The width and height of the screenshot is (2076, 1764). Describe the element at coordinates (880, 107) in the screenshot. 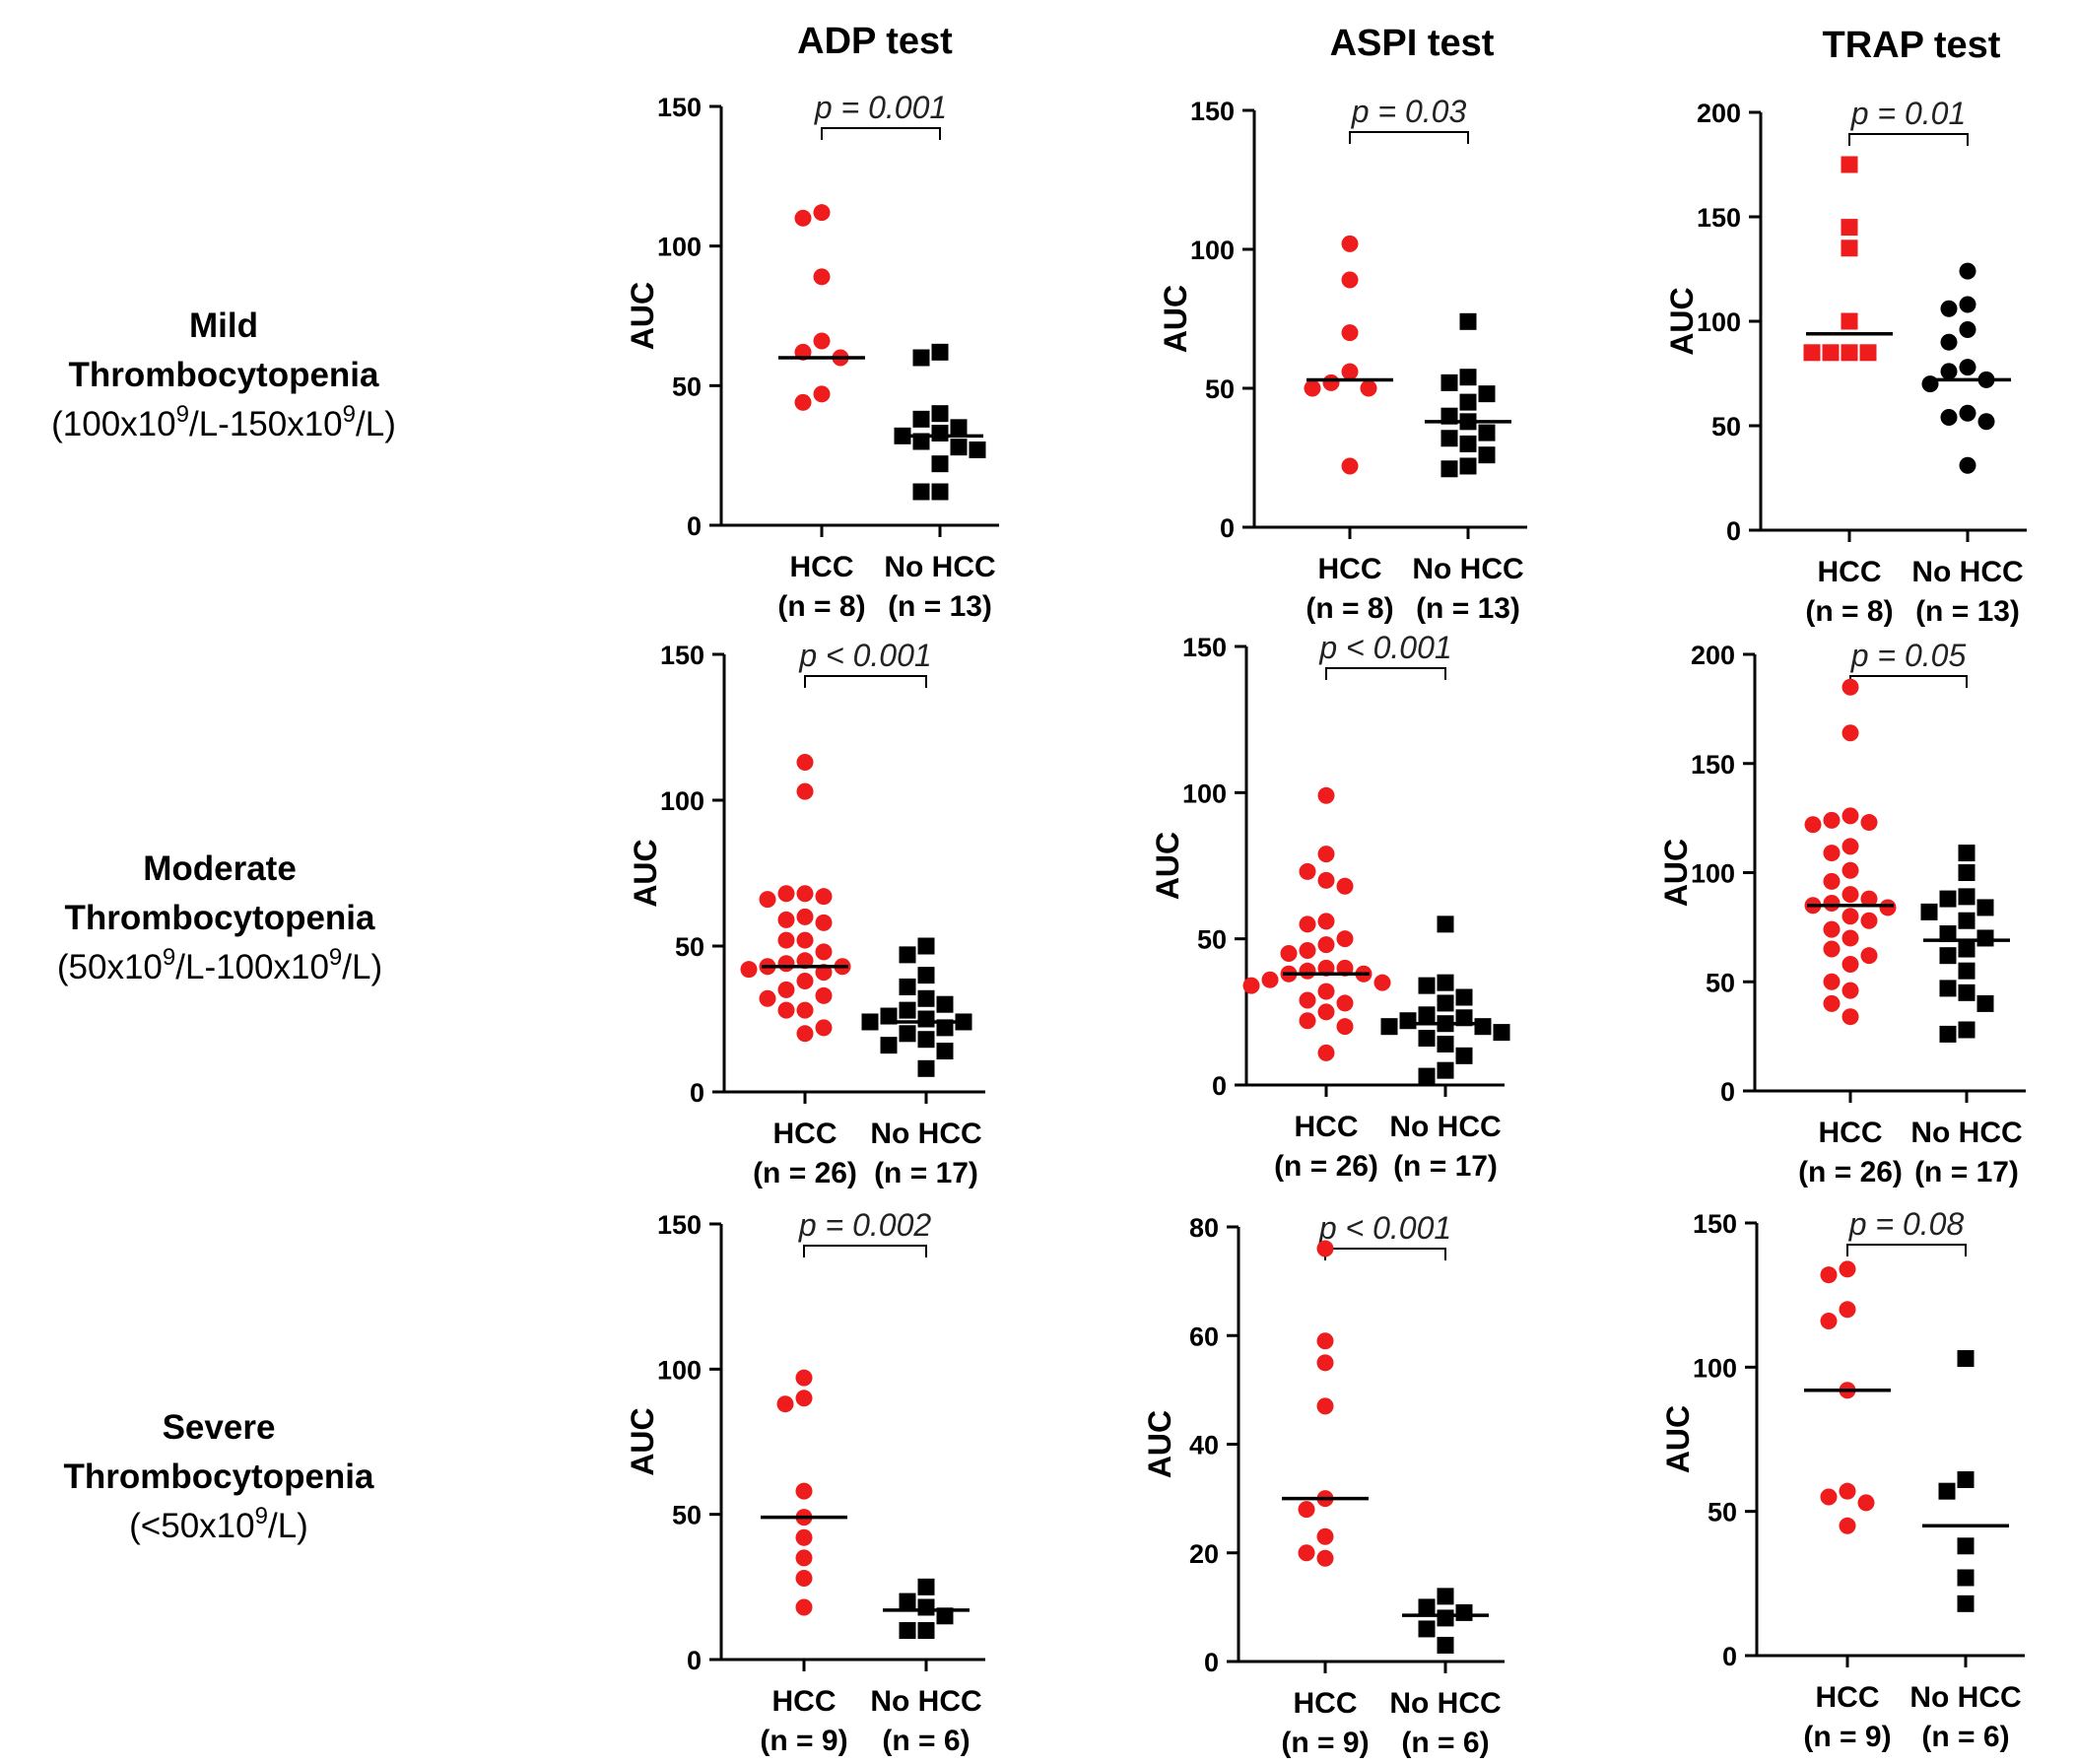

I see `p-value-label: p = 0.001` at that location.